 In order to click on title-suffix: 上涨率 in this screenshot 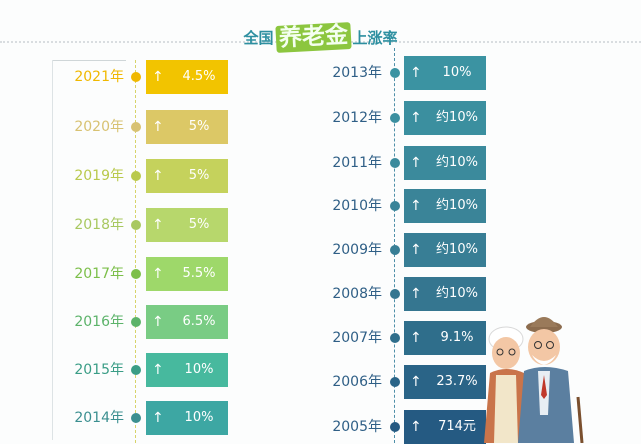, I will do `click(375, 38)`.